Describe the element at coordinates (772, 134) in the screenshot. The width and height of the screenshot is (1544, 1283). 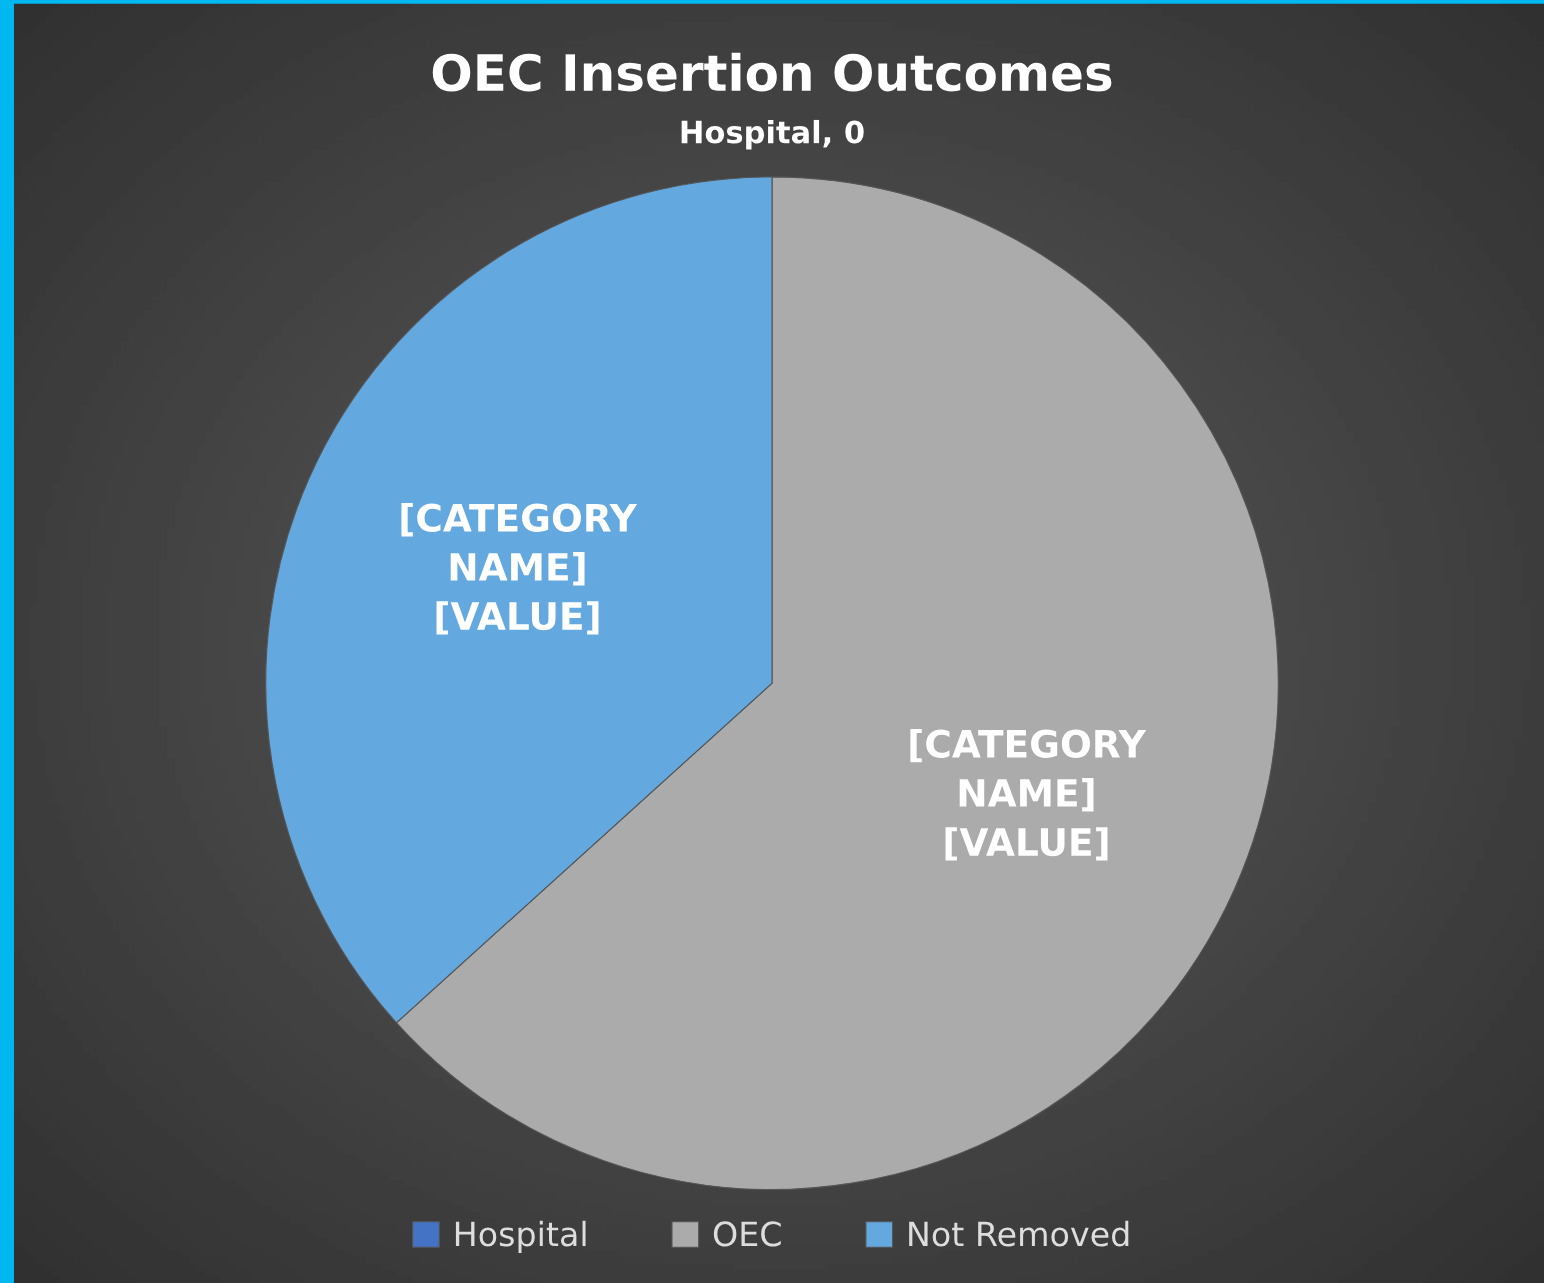
I see `text: Hospital, 0` at that location.